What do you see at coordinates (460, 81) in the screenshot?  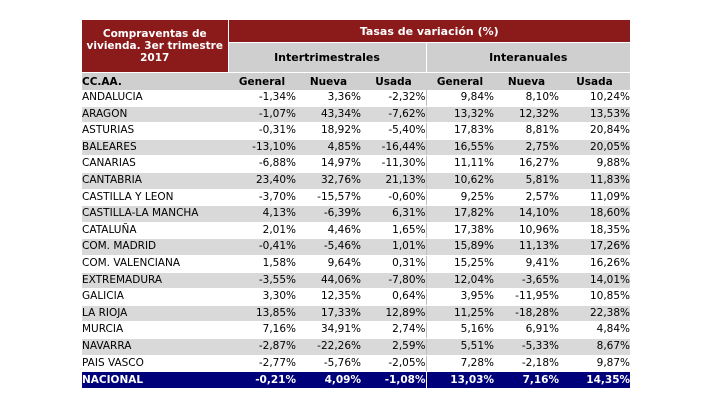 I see `column-header-general-anual: General` at bounding box center [460, 81].